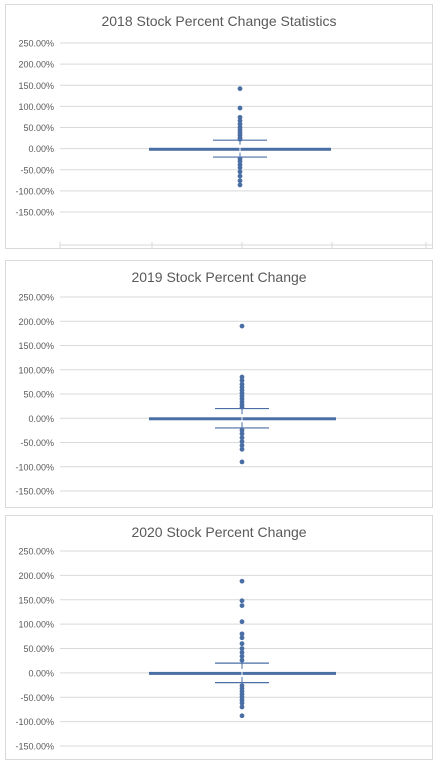  I want to click on chart-title: 2019 Stock Percent Change, so click(219, 277).